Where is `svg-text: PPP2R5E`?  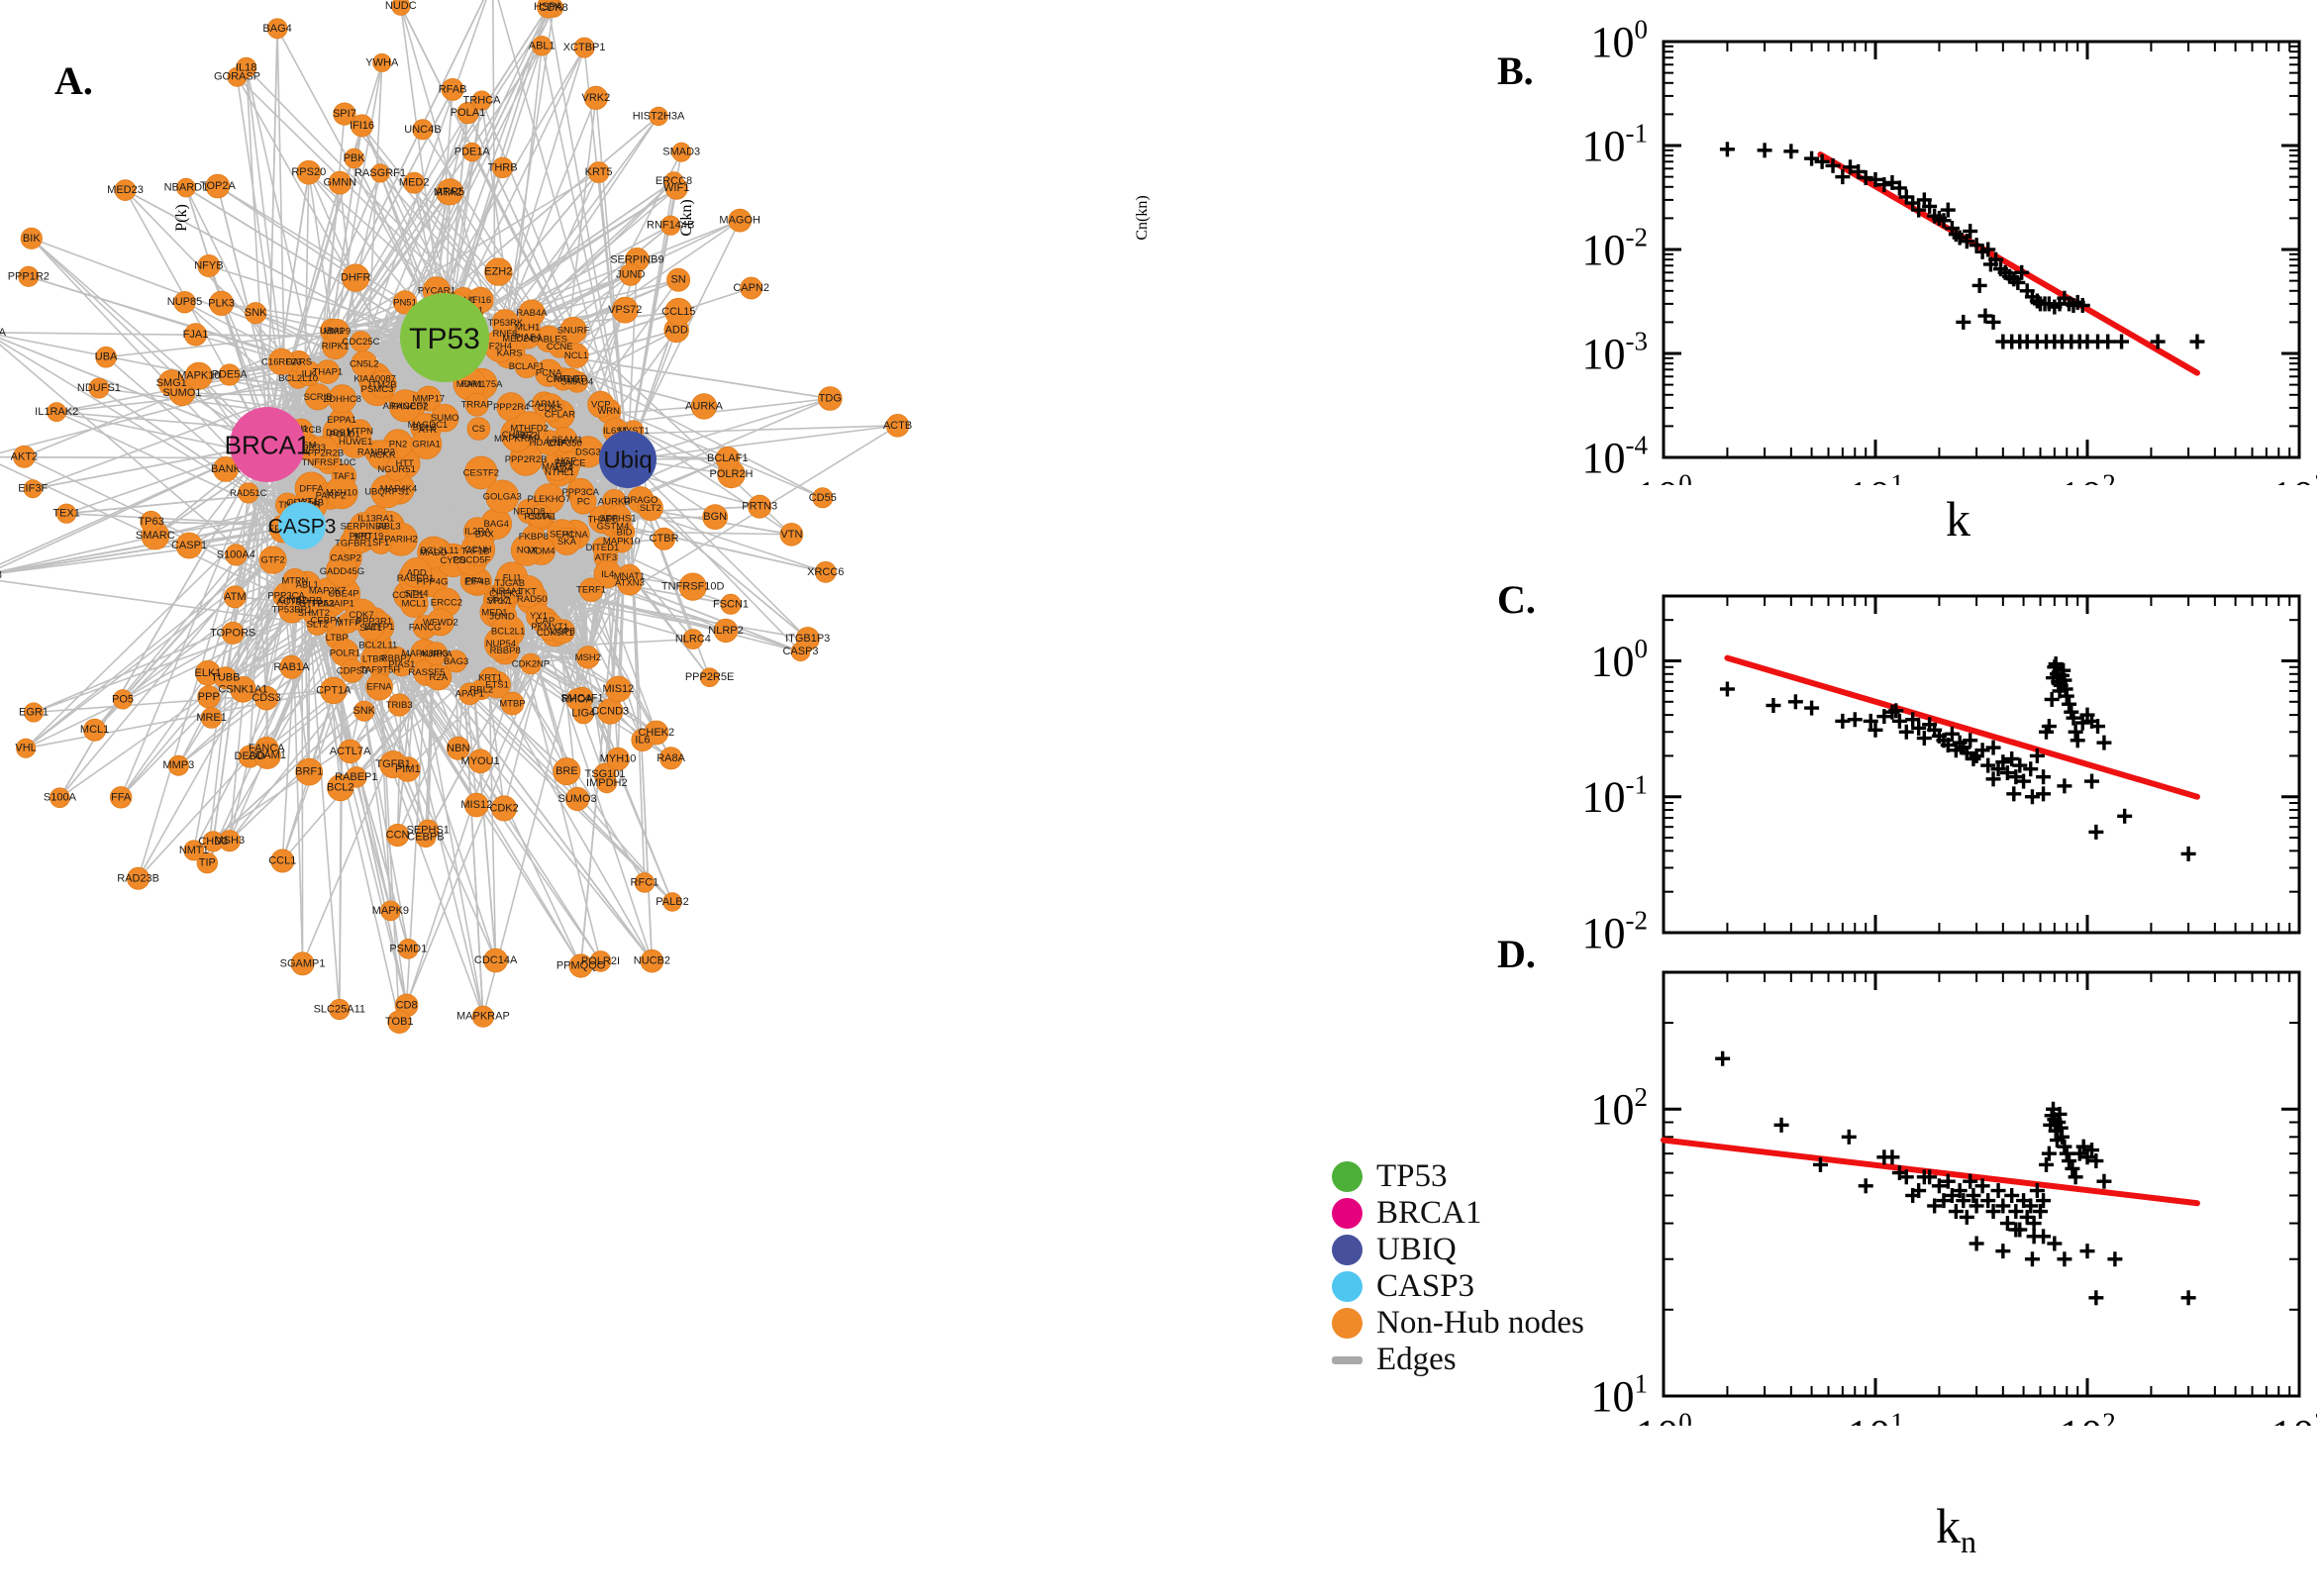 svg-text: PPP2R5E is located at coordinates (710, 677).